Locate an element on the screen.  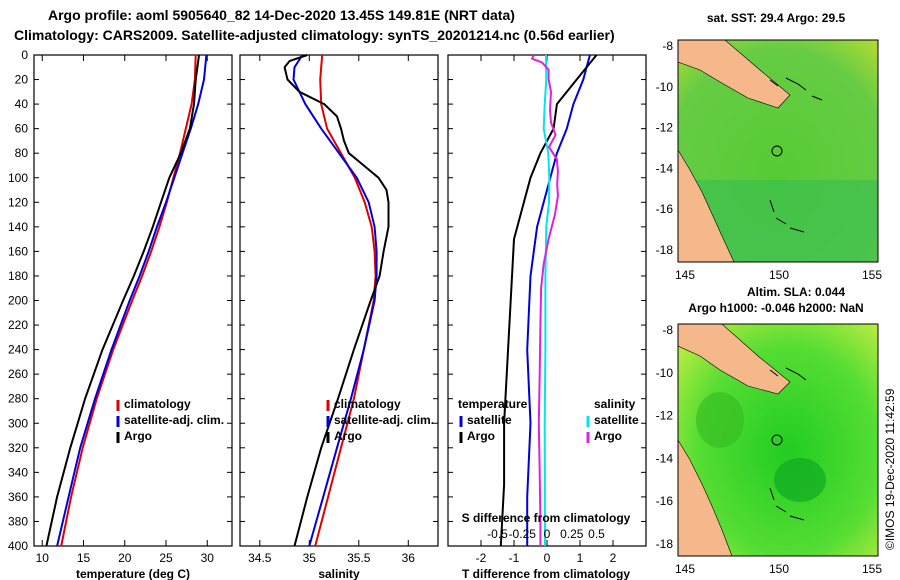
series-line-temperature-satellite is located at coordinates (558, 300).